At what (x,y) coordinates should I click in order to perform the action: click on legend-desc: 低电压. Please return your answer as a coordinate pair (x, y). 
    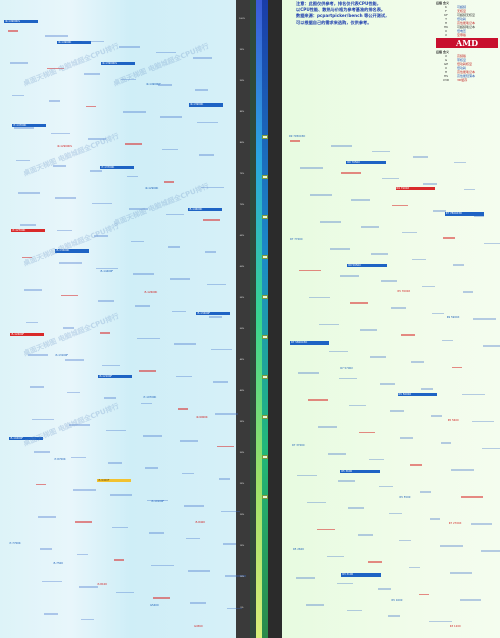
    Looking at the image, I should click on (462, 31).